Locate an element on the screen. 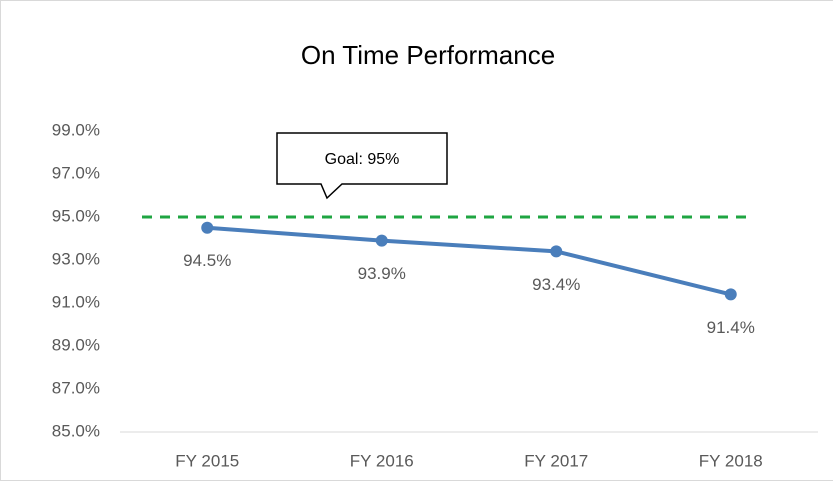 The image size is (833, 485). y-tick-label: 97.0% is located at coordinates (76, 172).